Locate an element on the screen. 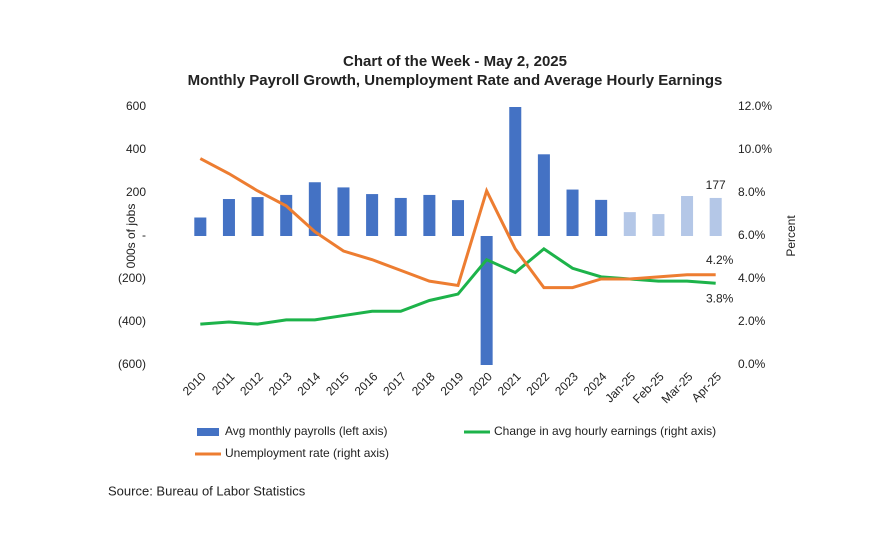 This screenshot has height=539, width=883. x-tick-label: 2019 is located at coordinates (452, 383).